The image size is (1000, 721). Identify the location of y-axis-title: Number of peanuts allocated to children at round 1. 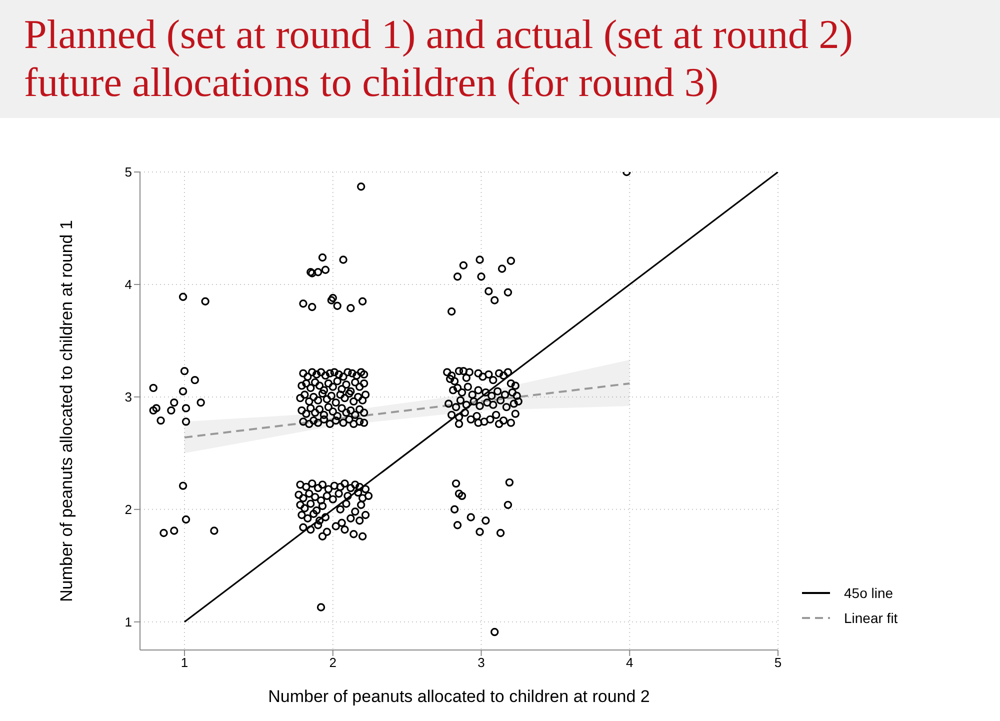
(66, 411).